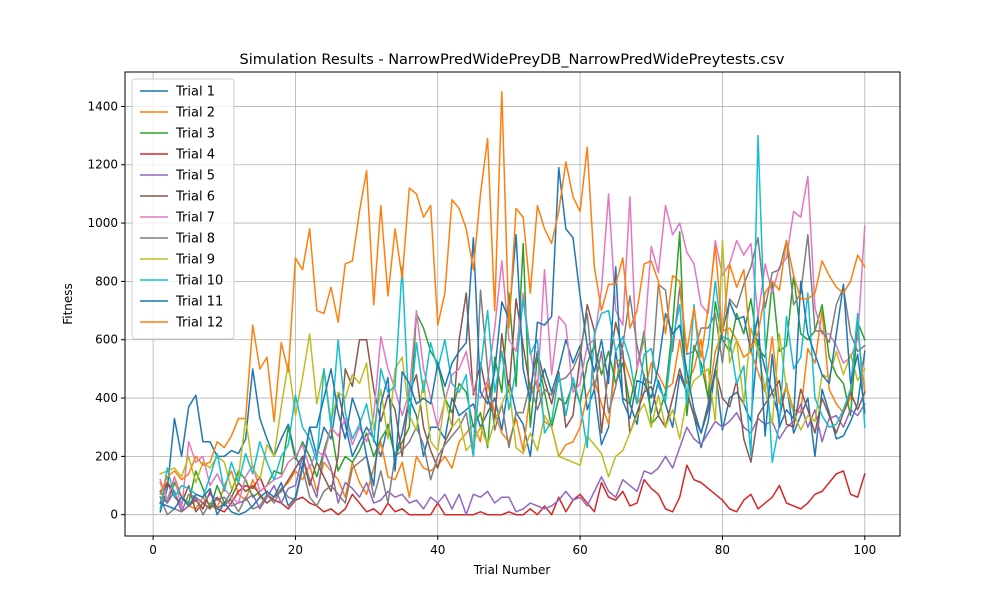  What do you see at coordinates (199, 281) in the screenshot?
I see `legend-entry-label: Trial 10` at bounding box center [199, 281].